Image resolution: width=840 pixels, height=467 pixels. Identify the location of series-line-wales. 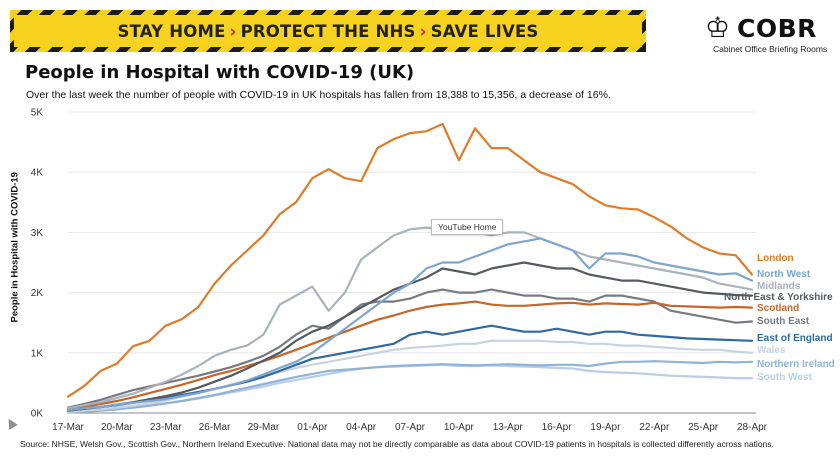
(410, 376).